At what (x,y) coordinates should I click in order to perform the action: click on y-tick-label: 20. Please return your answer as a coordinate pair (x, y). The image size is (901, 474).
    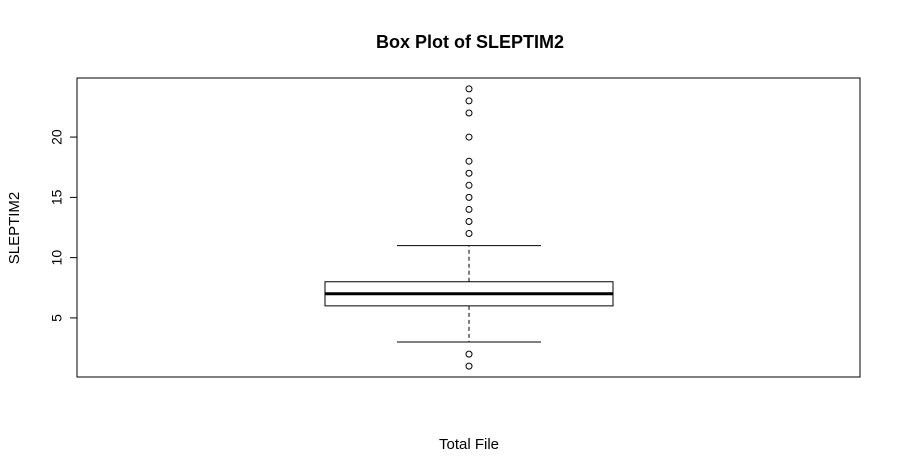
    Looking at the image, I should click on (57, 137).